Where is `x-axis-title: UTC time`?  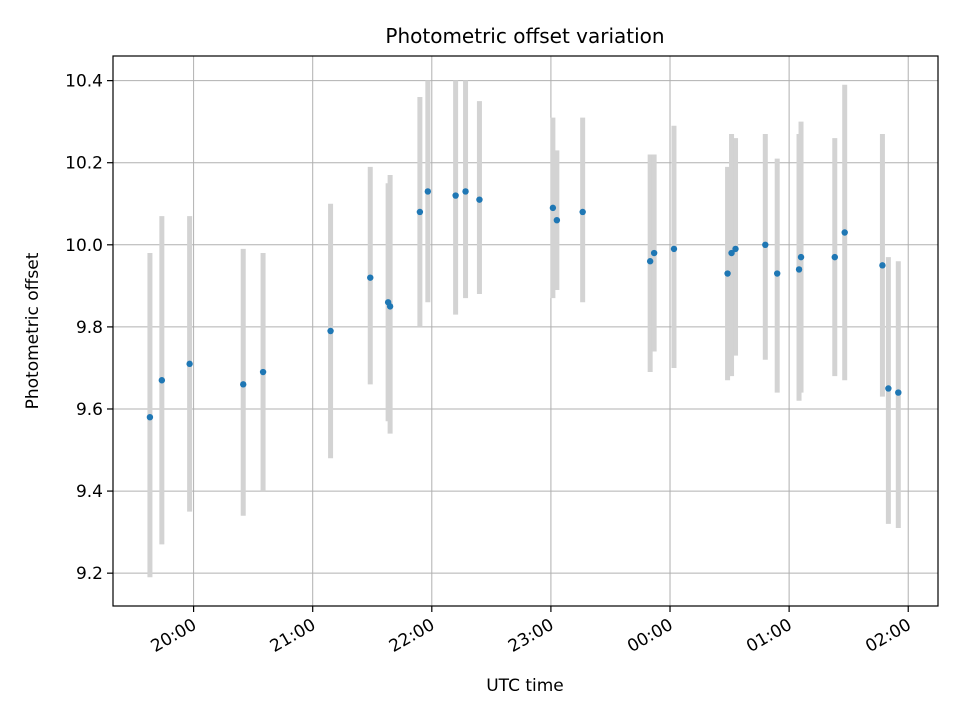
x-axis-title: UTC time is located at coordinates (525, 686).